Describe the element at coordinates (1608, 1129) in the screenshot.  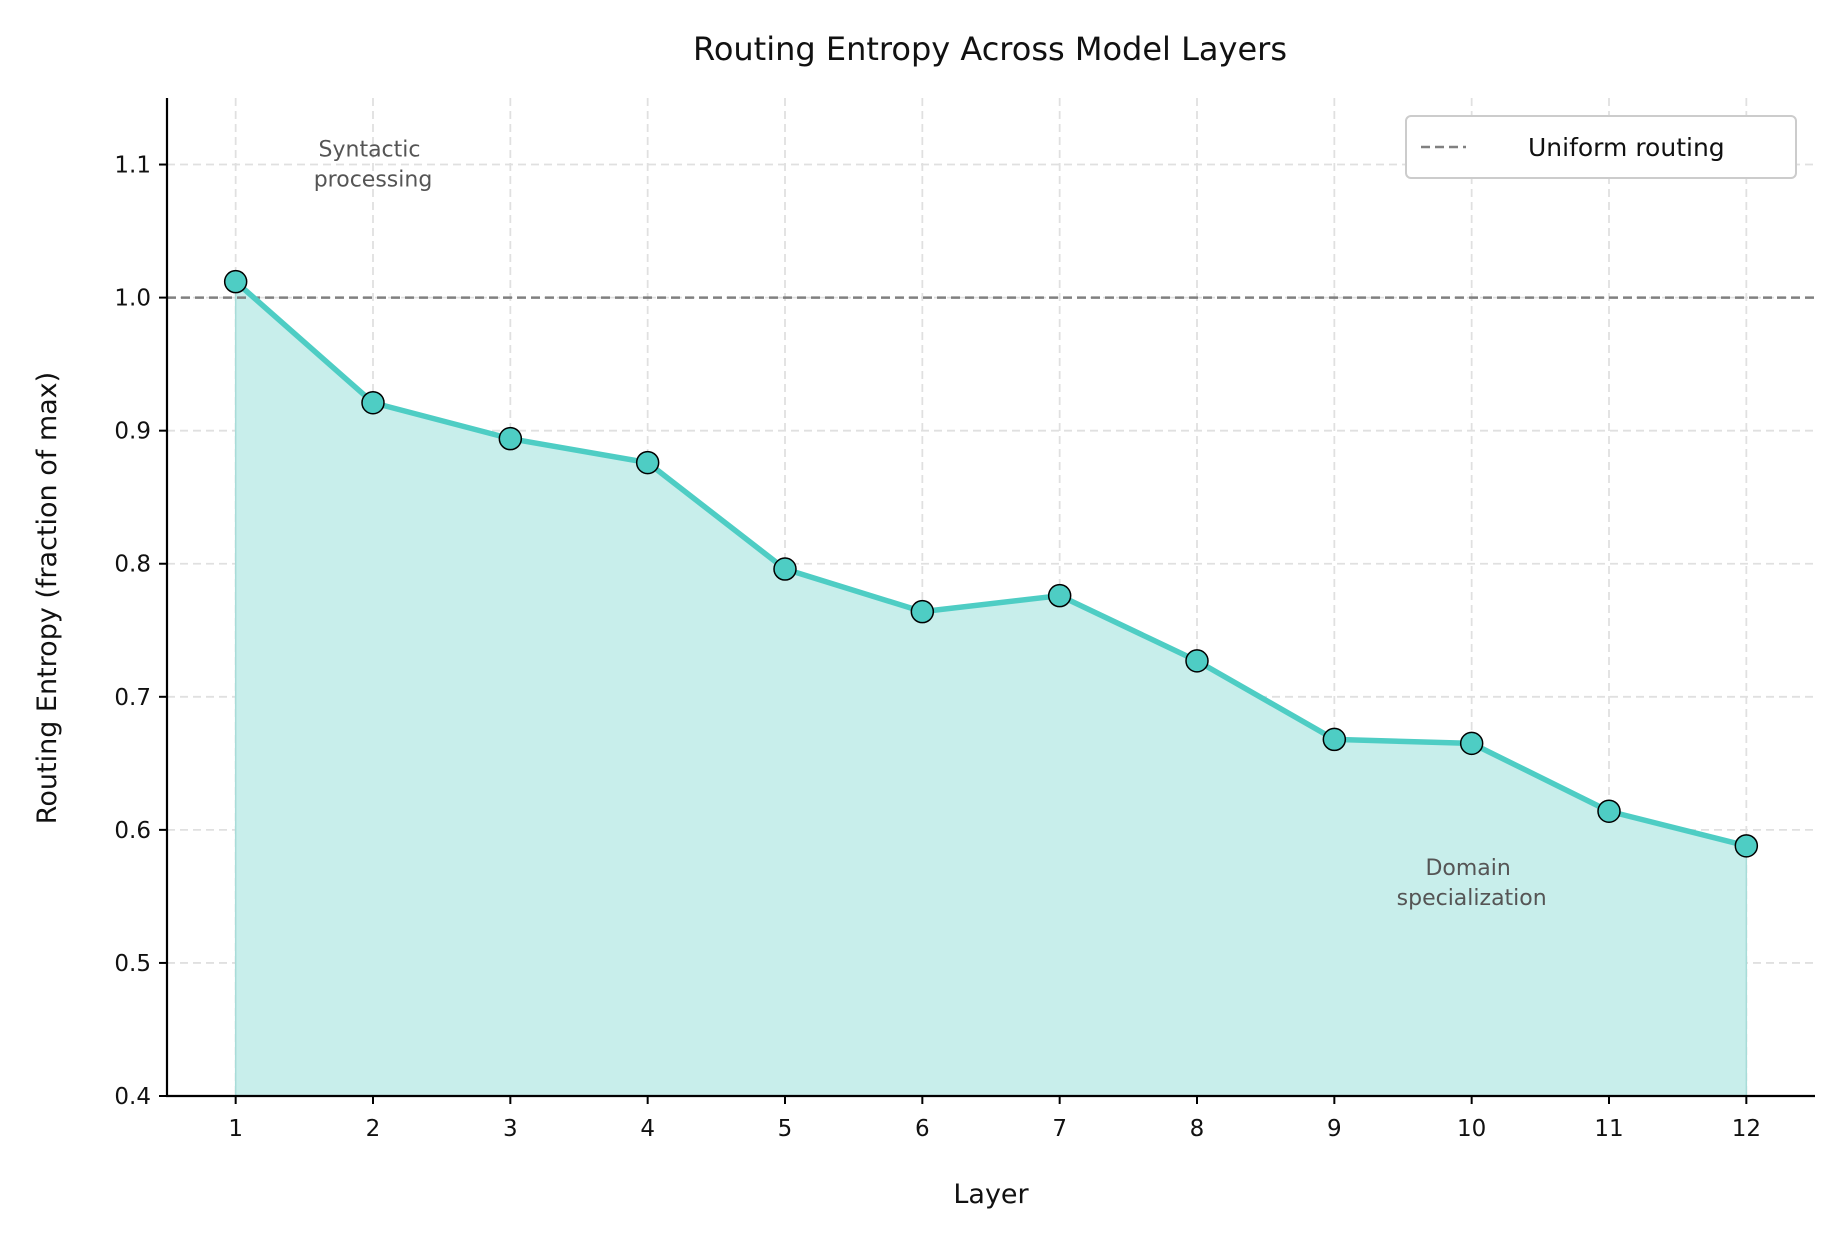
I see `x-tick-label: 11` at that location.